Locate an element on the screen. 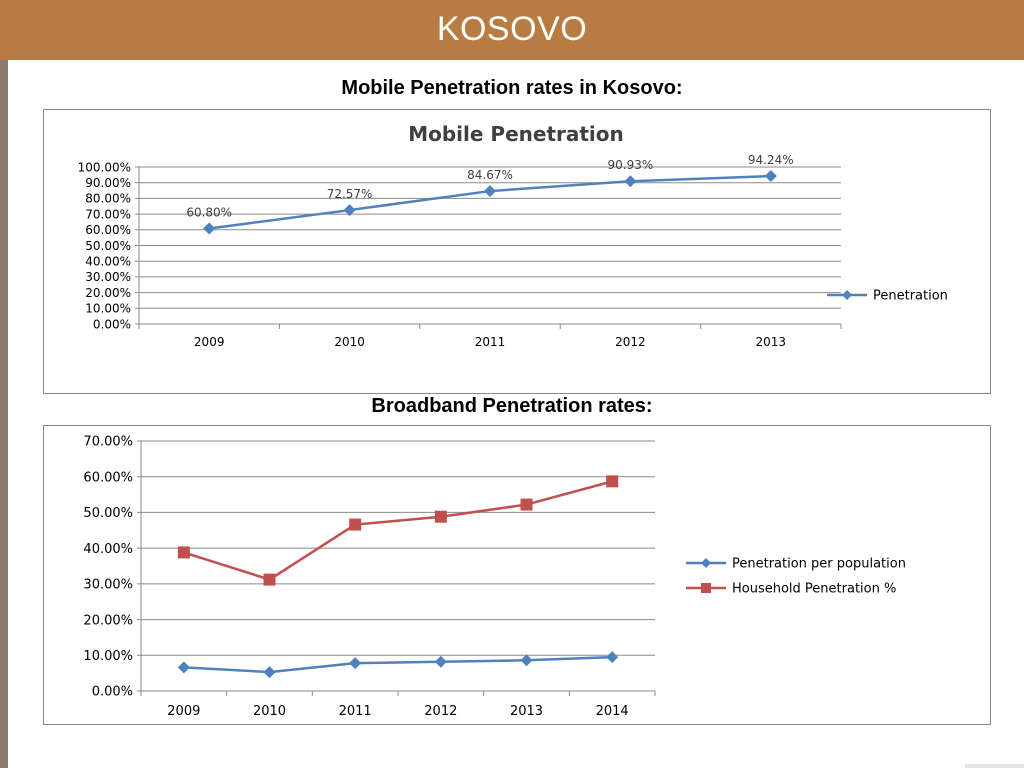 This screenshot has width=1024, height=768. left-decorative-stripe is located at coordinates (4, 414).